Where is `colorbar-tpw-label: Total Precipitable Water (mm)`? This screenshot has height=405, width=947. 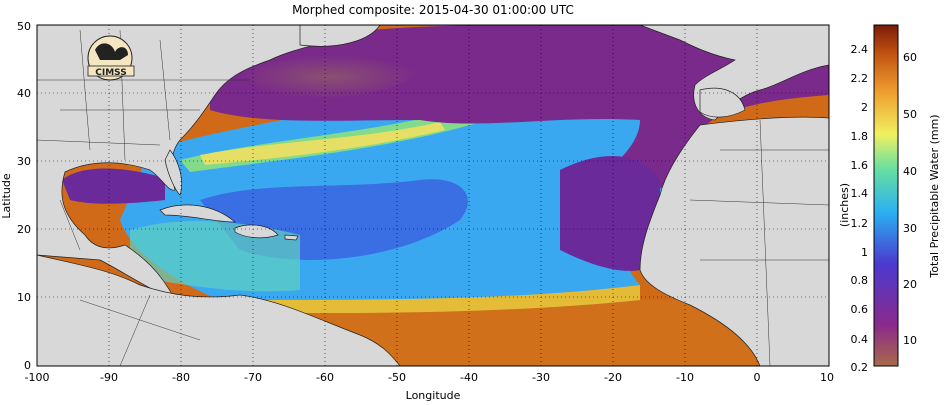
colorbar-tpw-label: Total Precipitable Water (mm) is located at coordinates (934, 196).